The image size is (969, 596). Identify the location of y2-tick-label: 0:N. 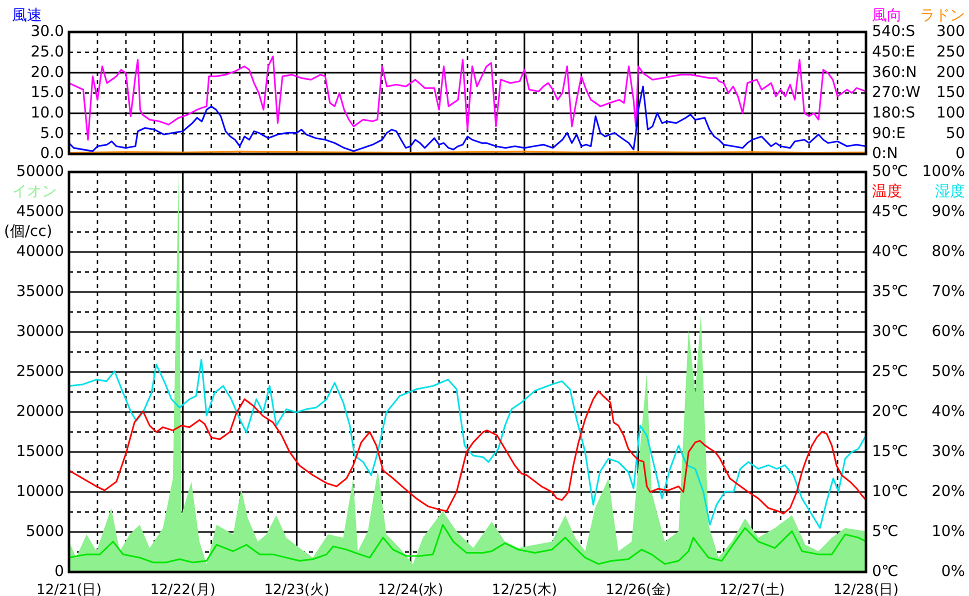
(885, 153).